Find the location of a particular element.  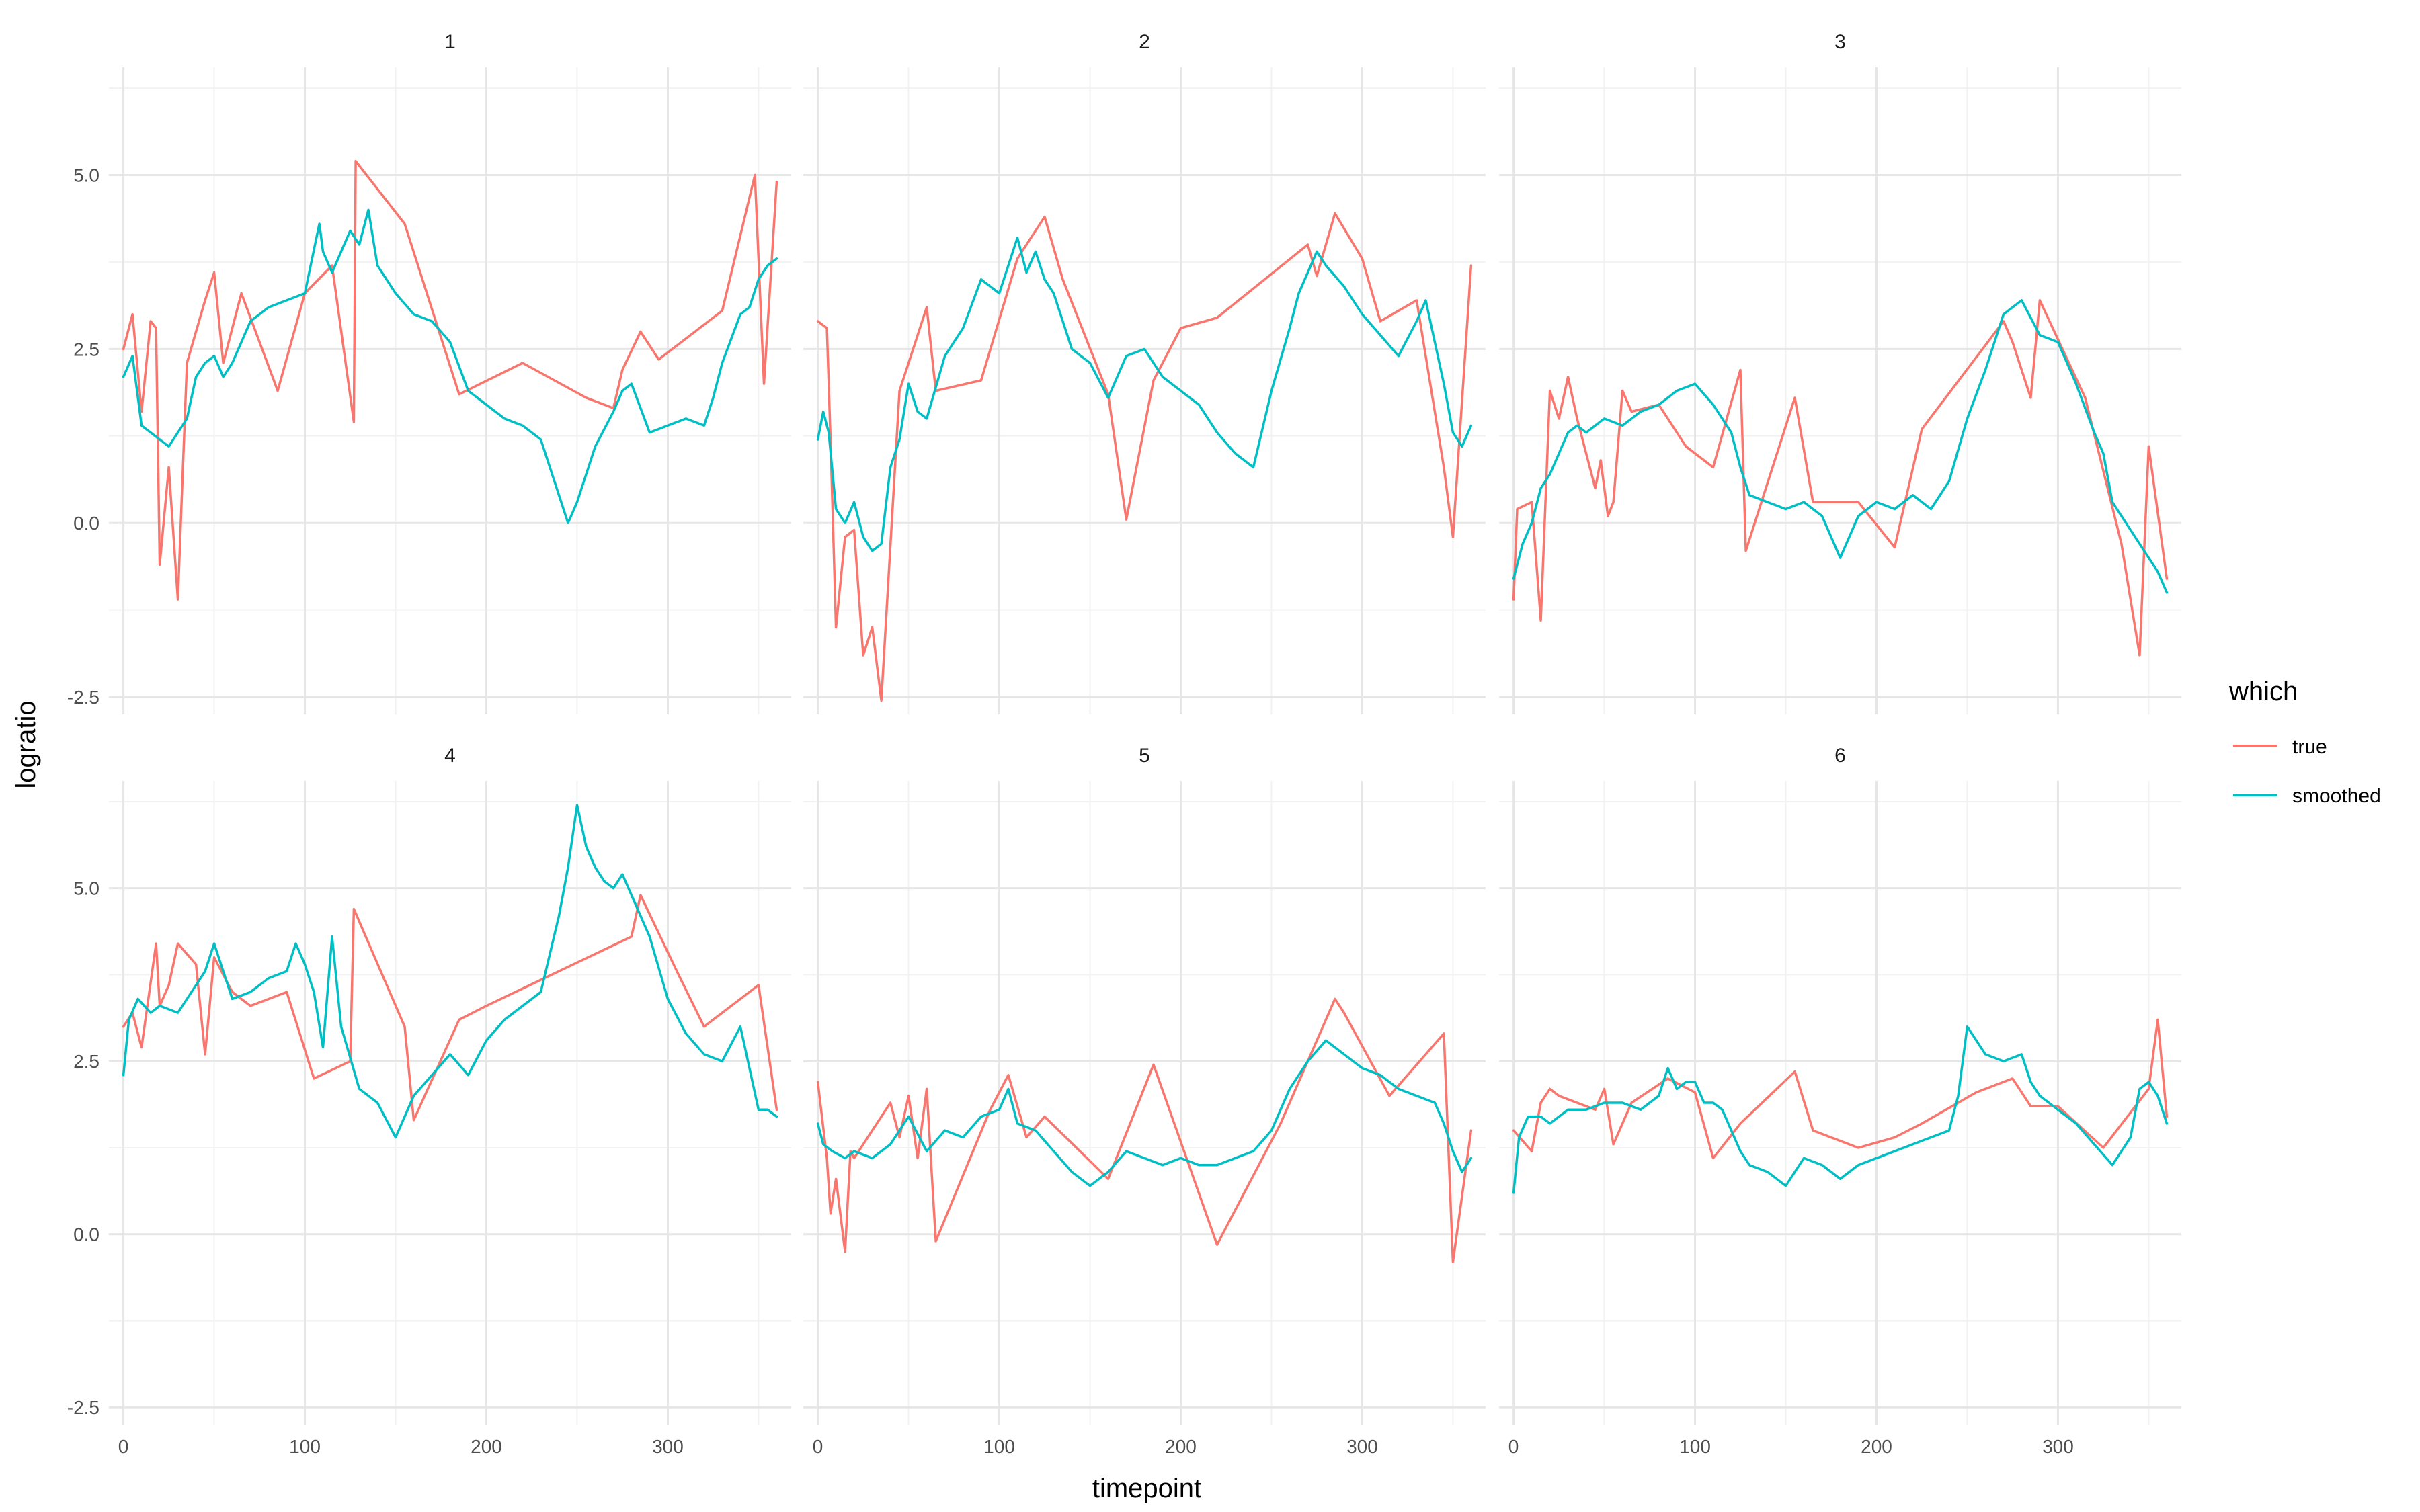

facet-panel-5: 5 is located at coordinates (1144, 1085).